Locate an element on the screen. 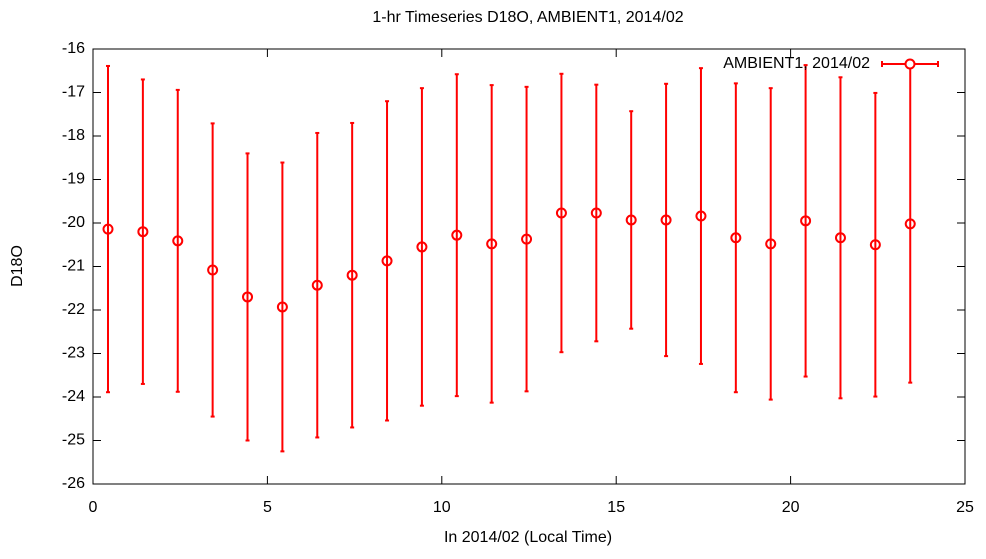 The image size is (986, 559). x-axis-label: In 2014/02 (Local Time) is located at coordinates (528, 537).